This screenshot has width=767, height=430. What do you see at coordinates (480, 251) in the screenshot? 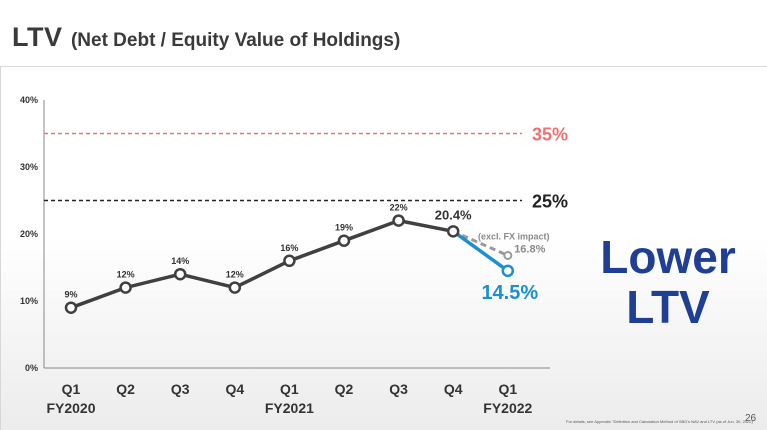
I see `ltv-latest-line` at bounding box center [480, 251].